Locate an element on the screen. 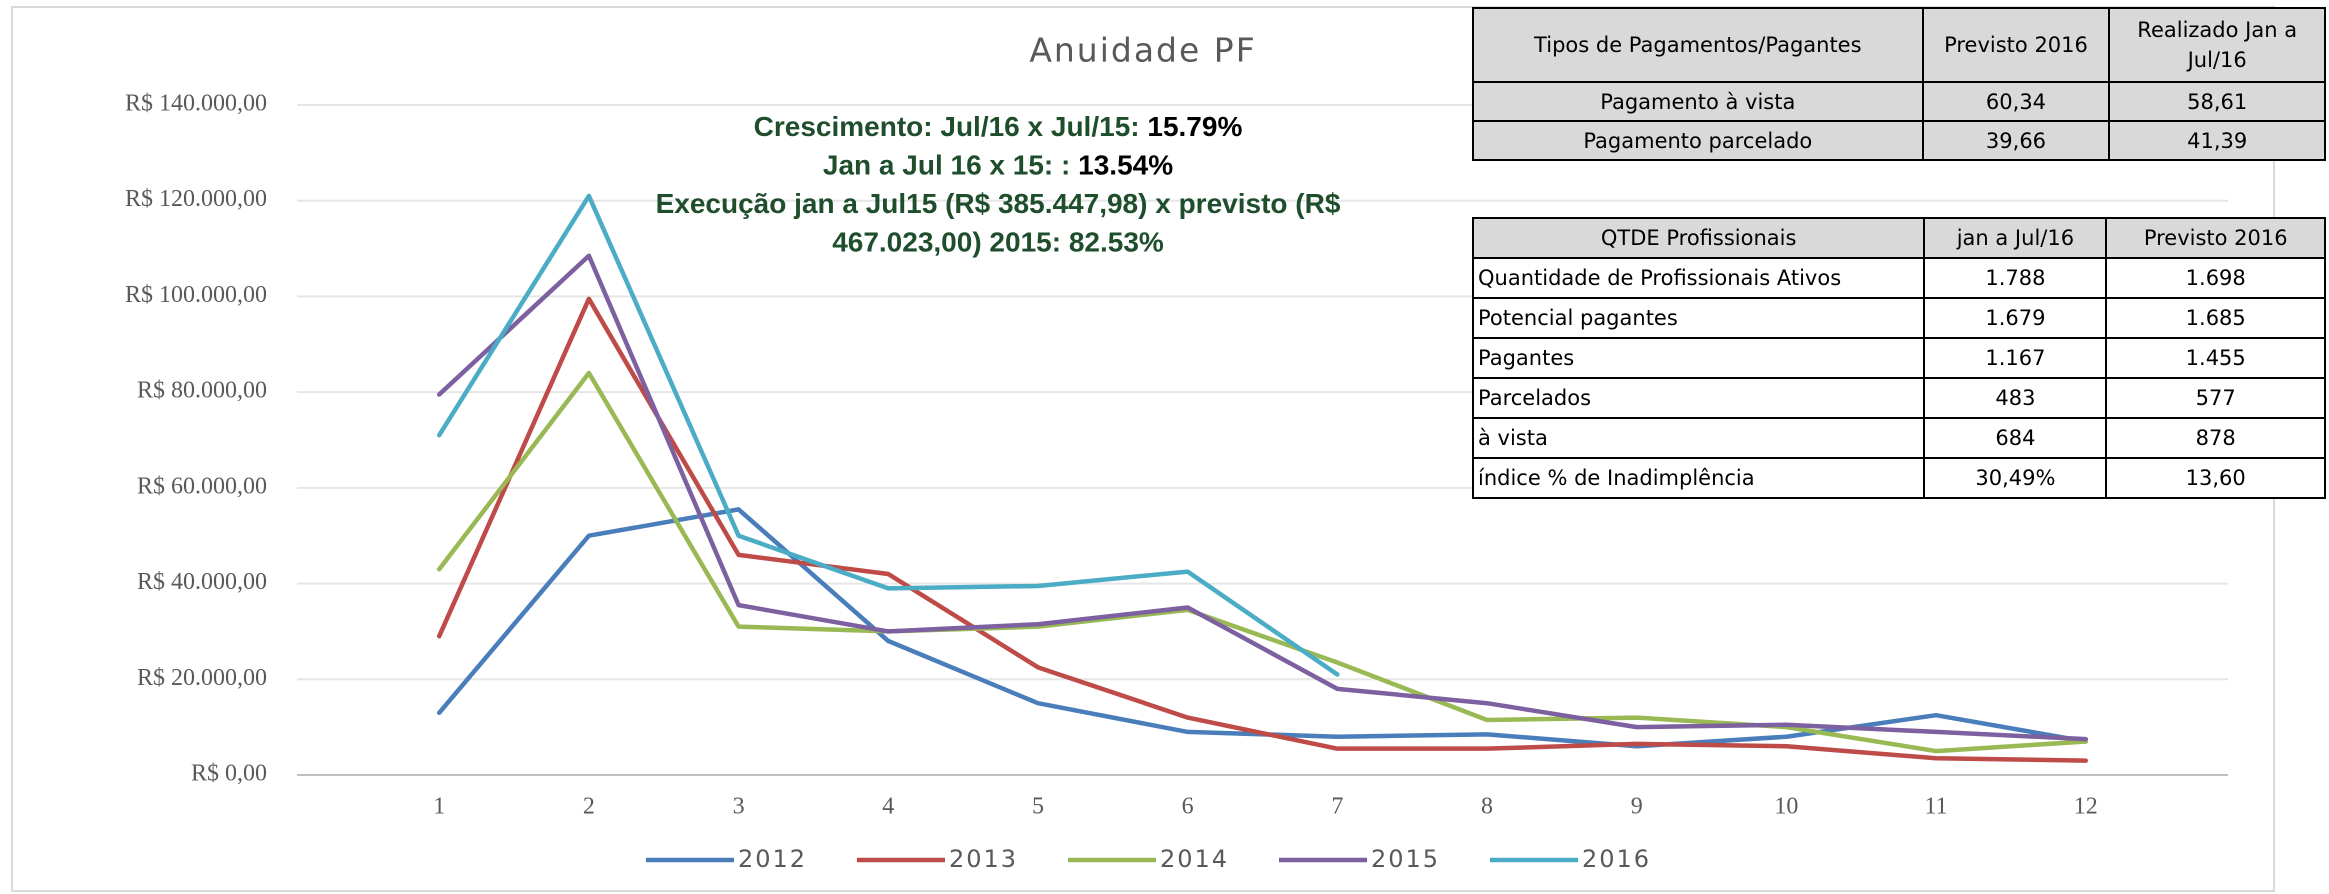 This screenshot has width=2329, height=894. table-row: Pagantes 1.167 1.455 is located at coordinates (1898, 358).